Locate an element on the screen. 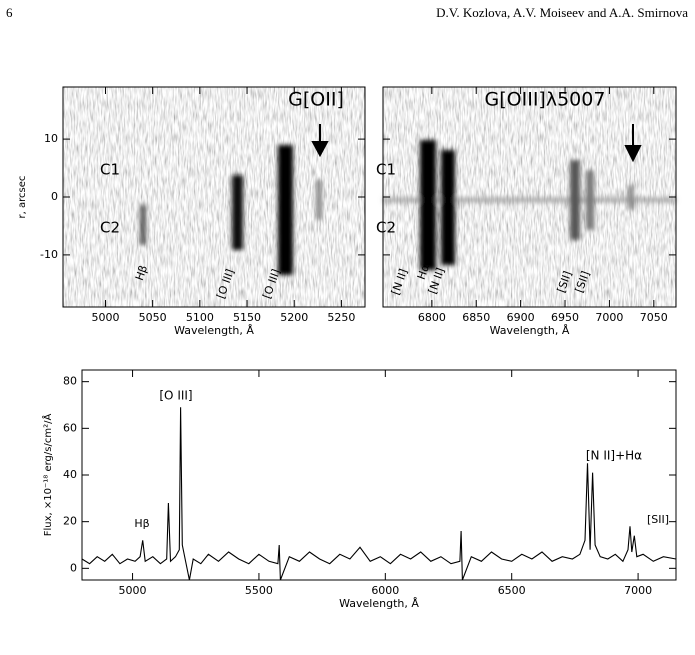  x-tick-label: 6000 is located at coordinates (385, 590).